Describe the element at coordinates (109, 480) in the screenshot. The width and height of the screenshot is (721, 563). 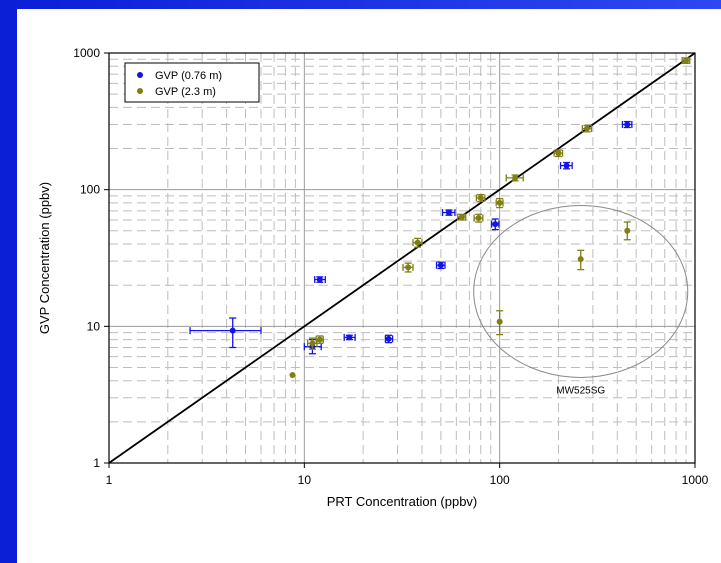
I see `x-tick-label: 1` at that location.